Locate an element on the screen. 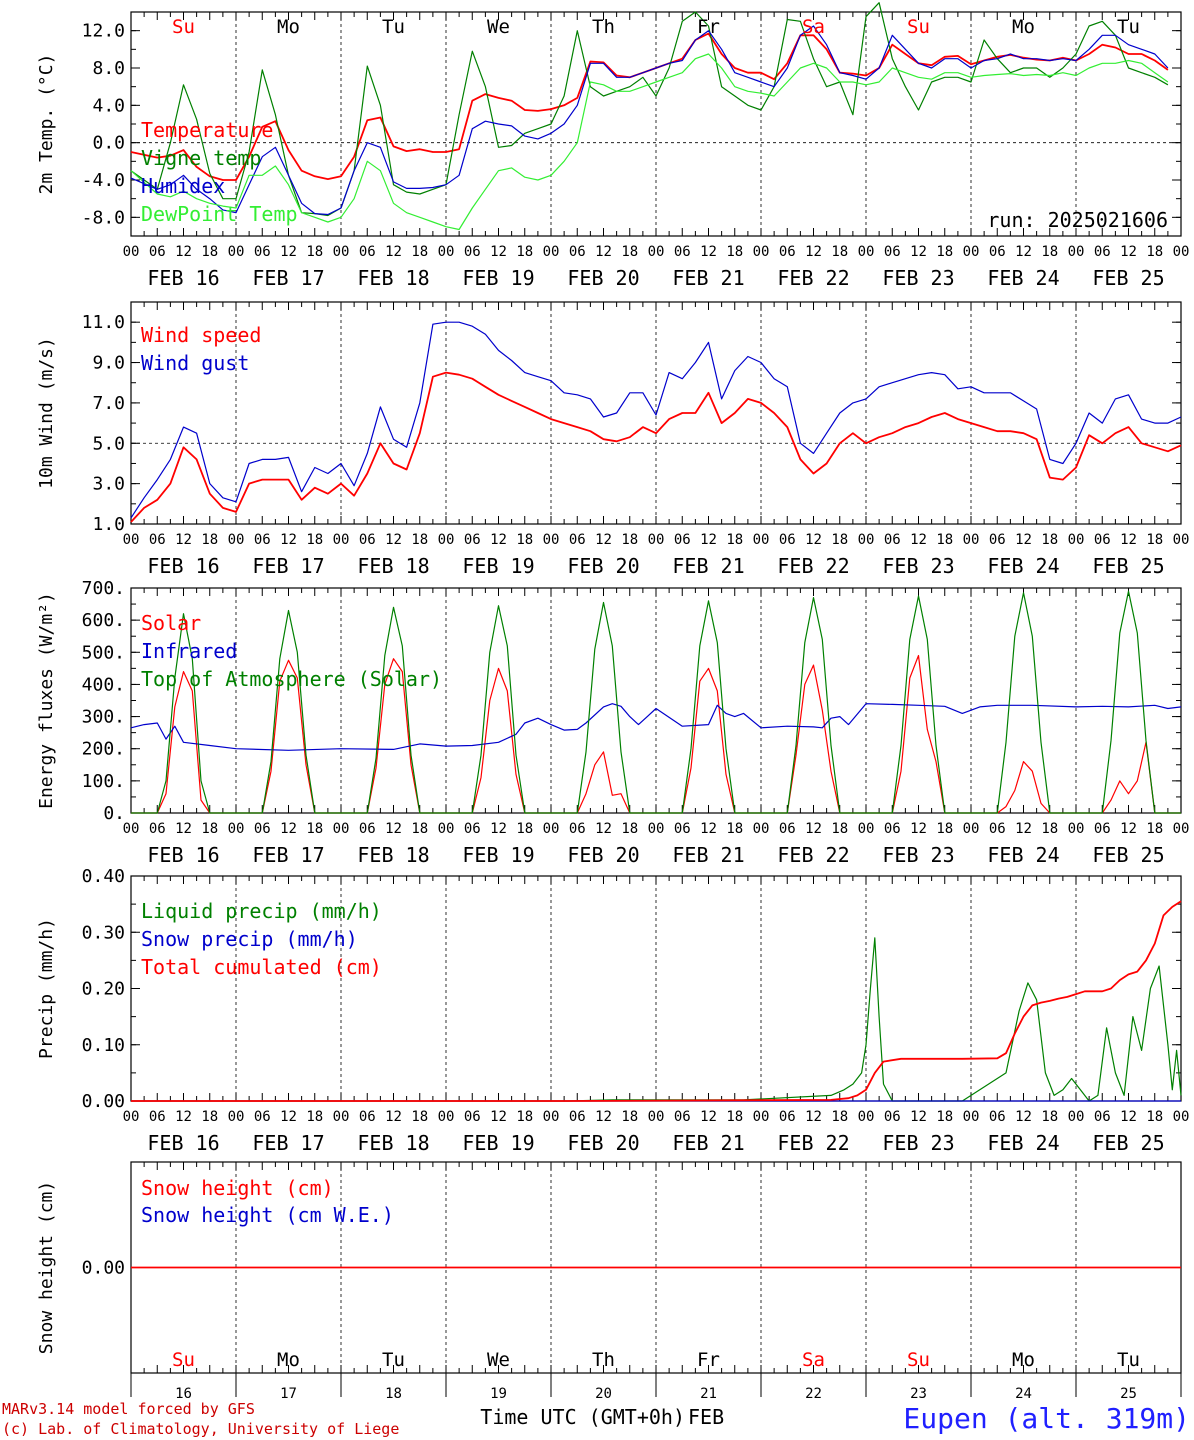  legend-entry: Infrared is located at coordinates (189, 651).